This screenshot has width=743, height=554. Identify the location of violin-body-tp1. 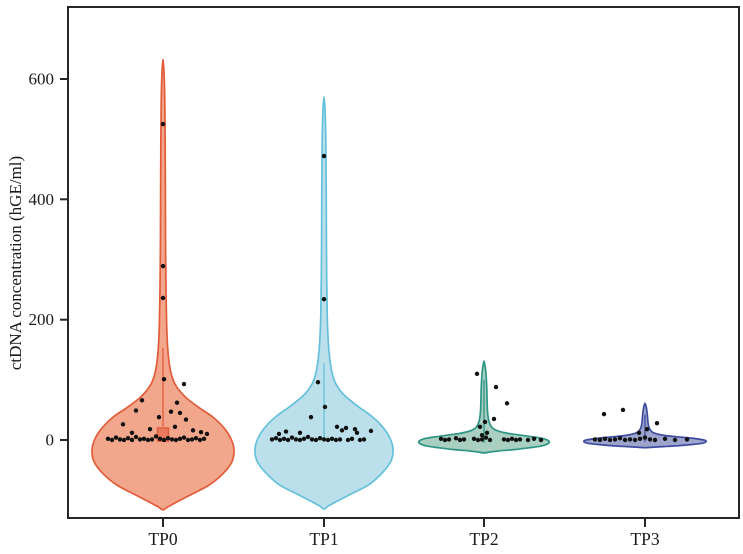
(324, 303).